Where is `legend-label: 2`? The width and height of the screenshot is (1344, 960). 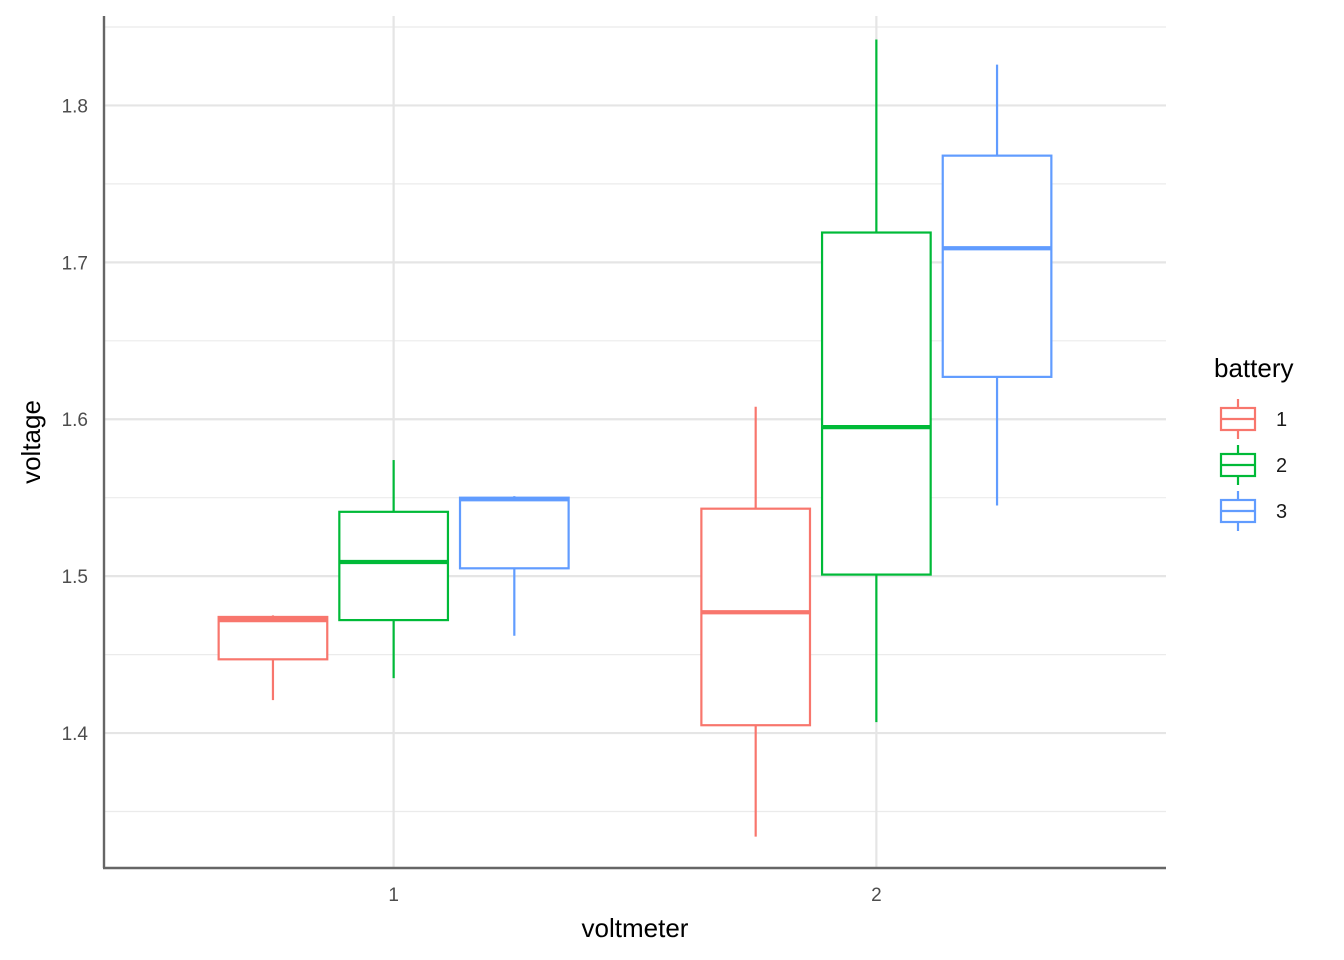
legend-label: 2 is located at coordinates (1281, 466).